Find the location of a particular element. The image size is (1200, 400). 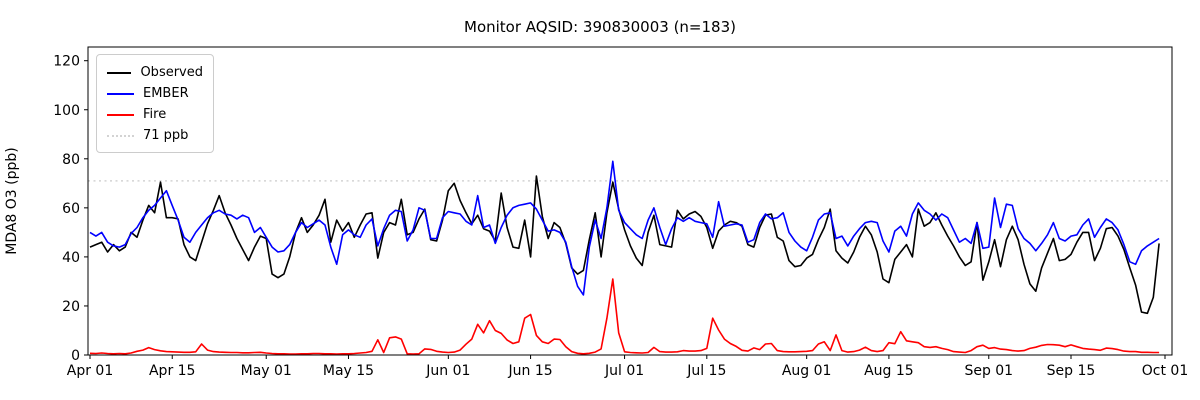

chart-title: Monitor AQSID: 390830003 (n=183) is located at coordinates (600, 27).